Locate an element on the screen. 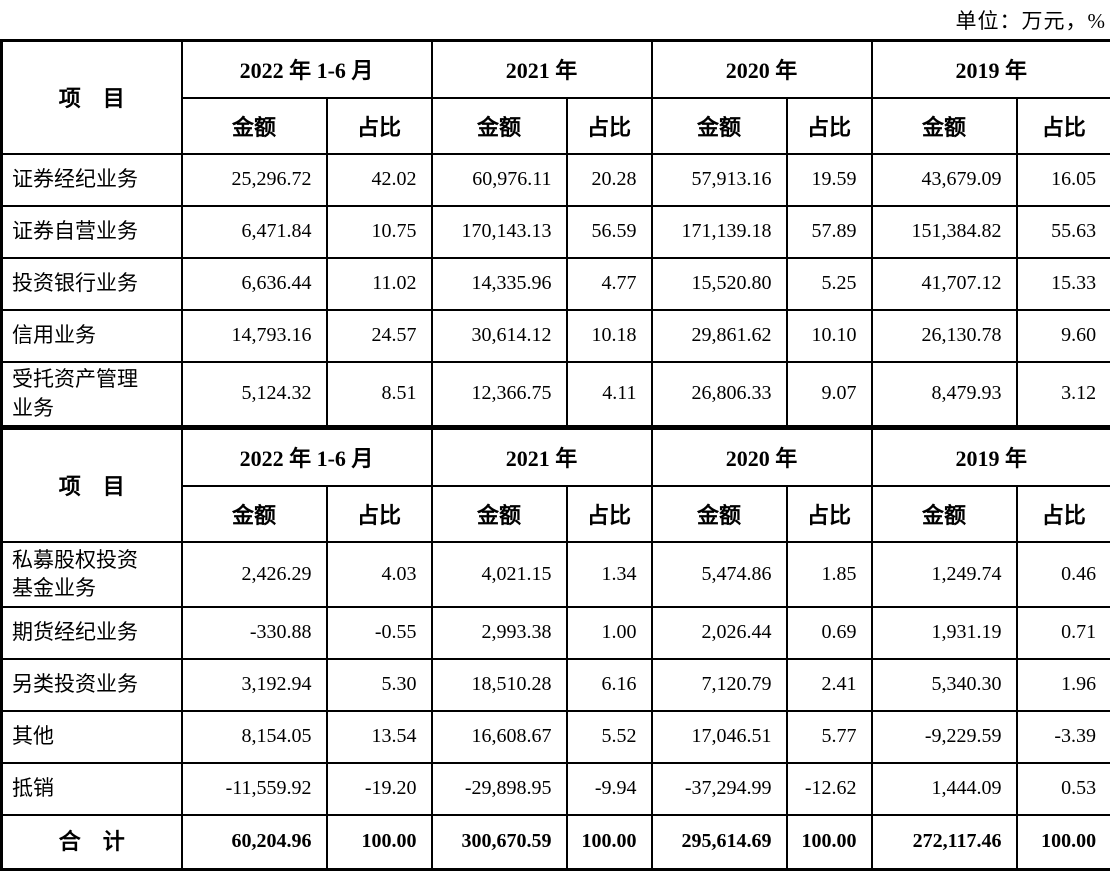 Image resolution: width=1110 pixels, height=878 pixels. row-item-label: 其他 is located at coordinates (91, 736).